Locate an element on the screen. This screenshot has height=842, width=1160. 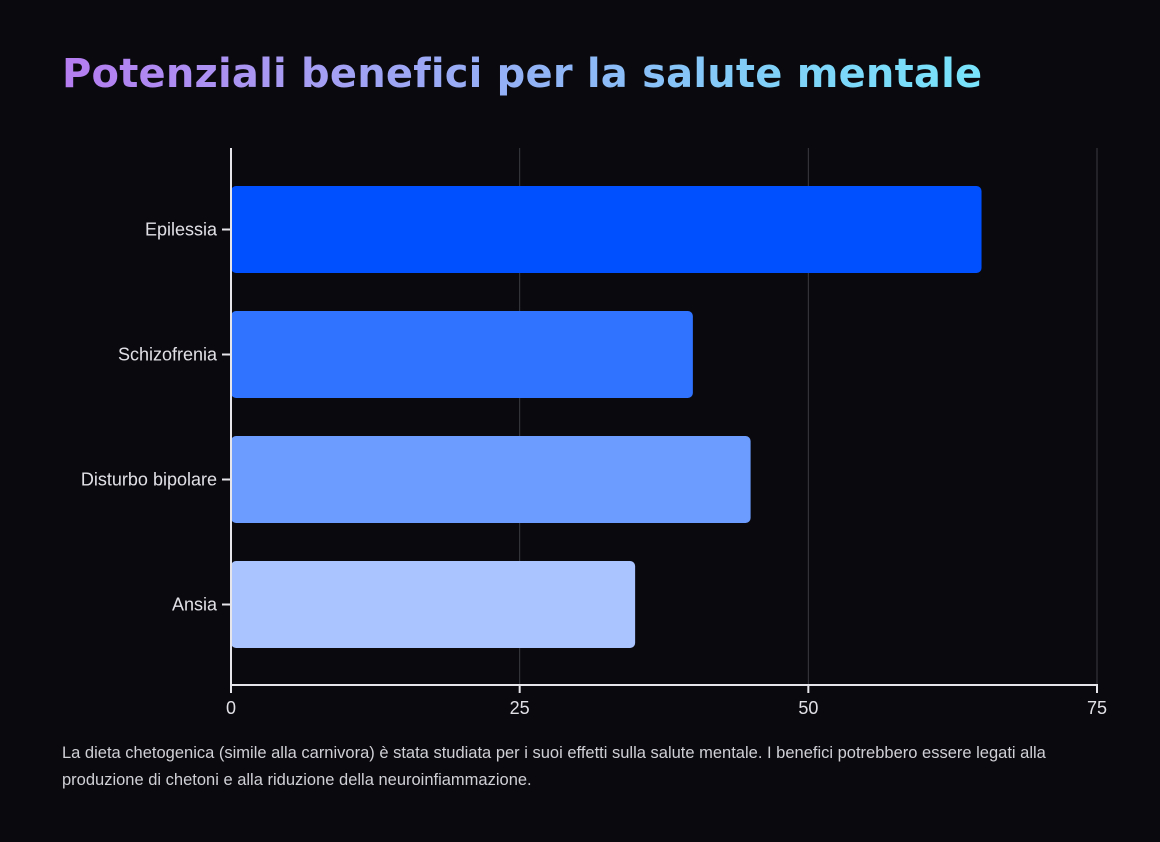
category-label: Ansia is located at coordinates (195, 605).